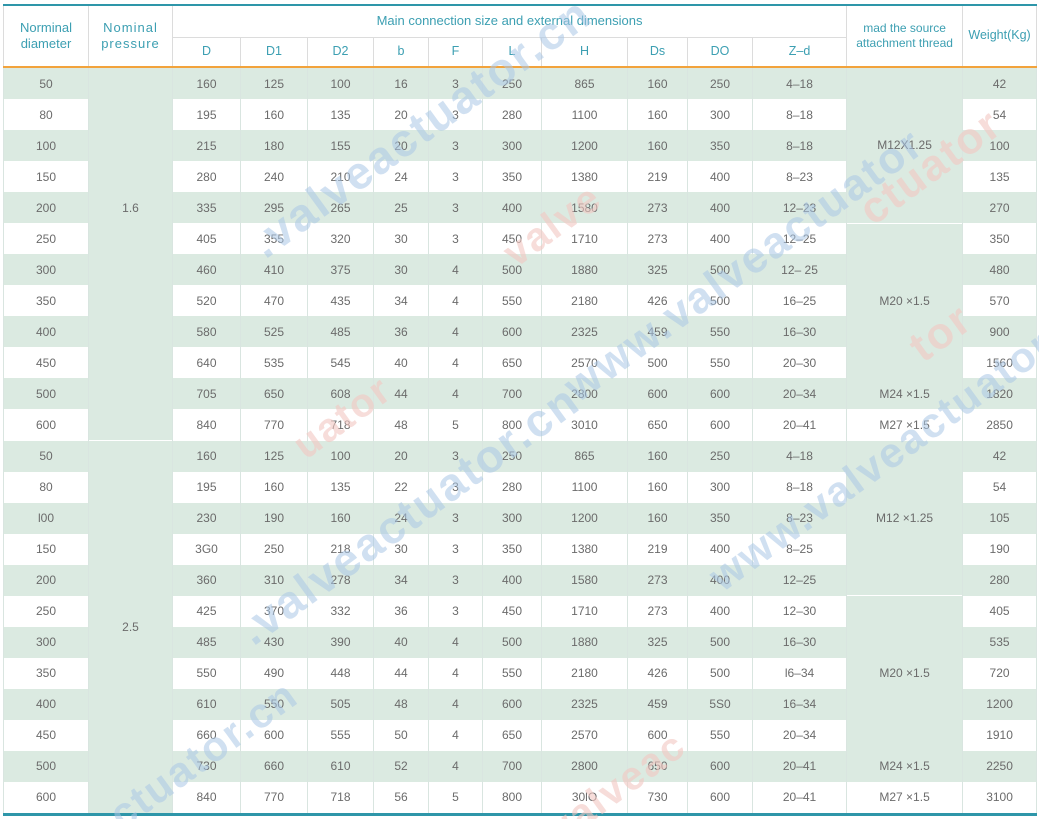 The image size is (1039, 819). What do you see at coordinates (274, 549) in the screenshot?
I see `cell-d1: 250` at bounding box center [274, 549].